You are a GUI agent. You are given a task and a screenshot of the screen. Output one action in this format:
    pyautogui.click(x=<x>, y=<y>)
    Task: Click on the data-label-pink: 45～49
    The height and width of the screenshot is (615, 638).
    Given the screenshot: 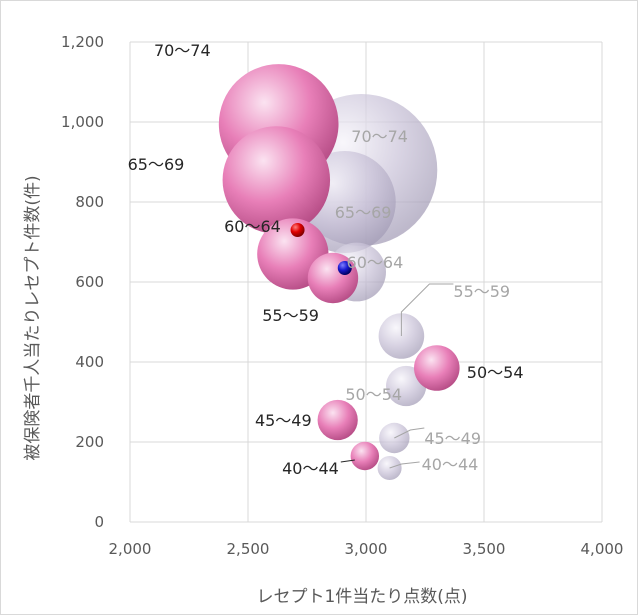 What is the action you would take?
    pyautogui.click(x=283, y=420)
    